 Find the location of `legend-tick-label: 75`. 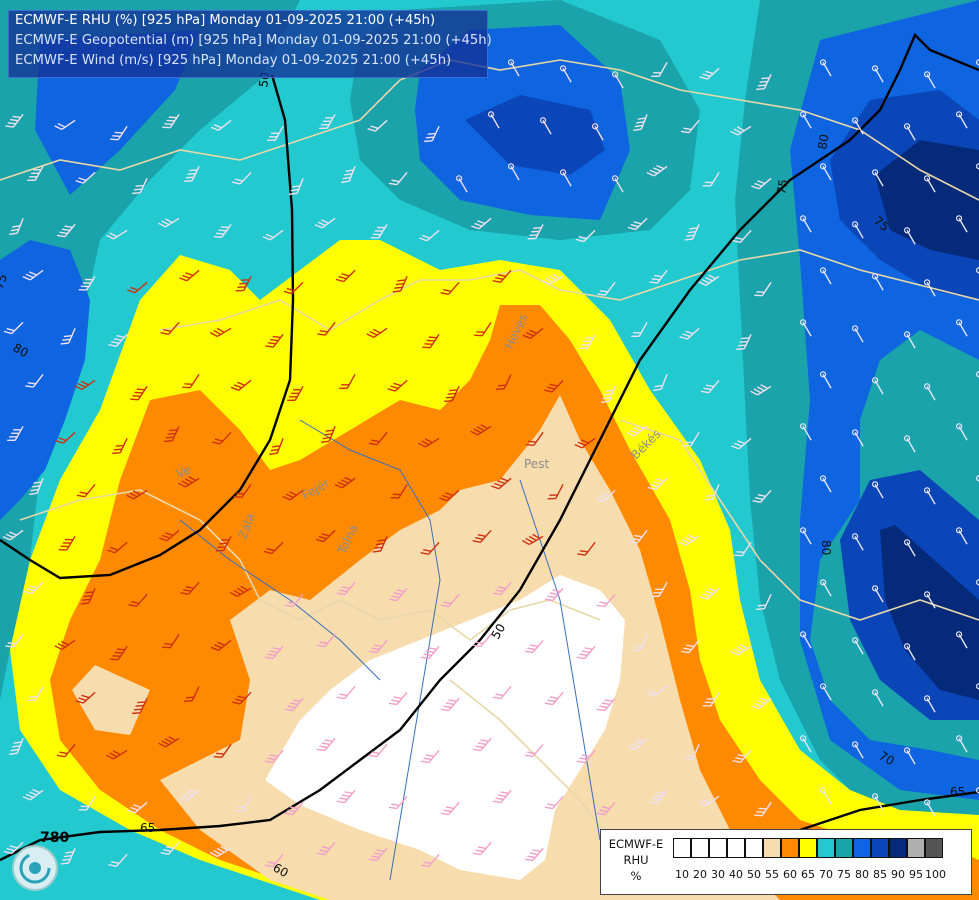

legend-tick-label: 75 is located at coordinates (844, 874).